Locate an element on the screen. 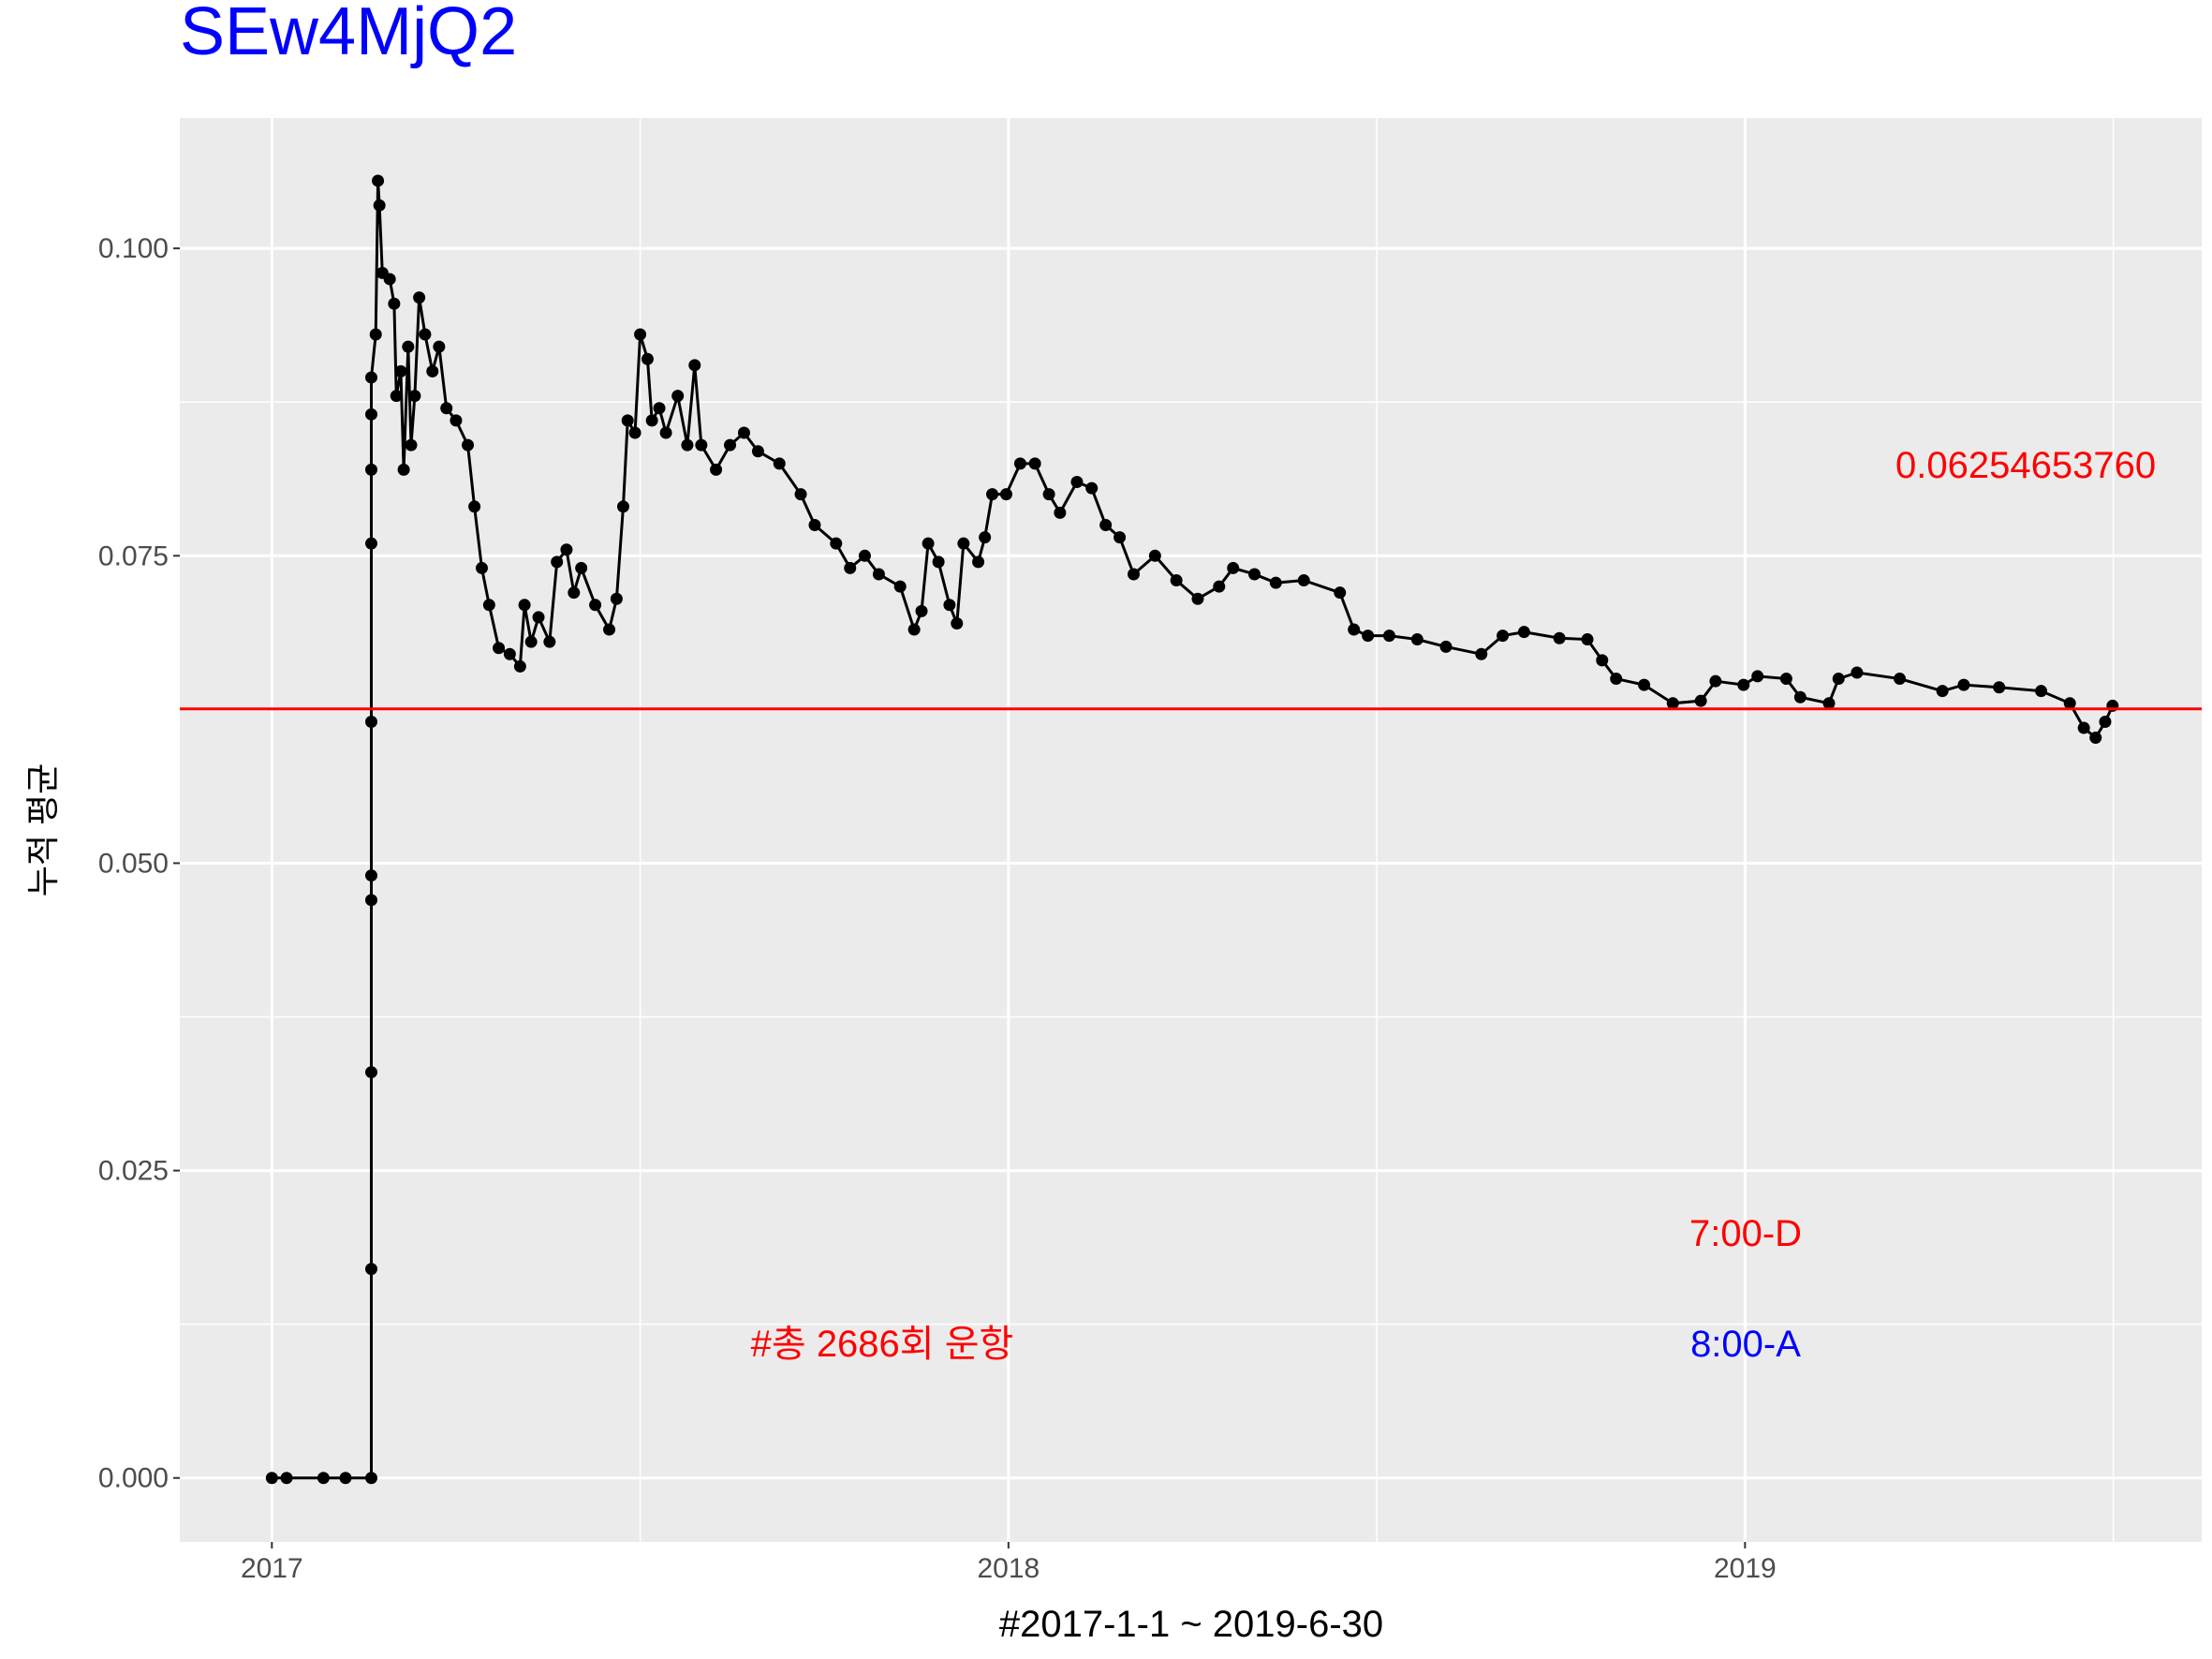  y-tick-label: 0.075 is located at coordinates (133, 556).